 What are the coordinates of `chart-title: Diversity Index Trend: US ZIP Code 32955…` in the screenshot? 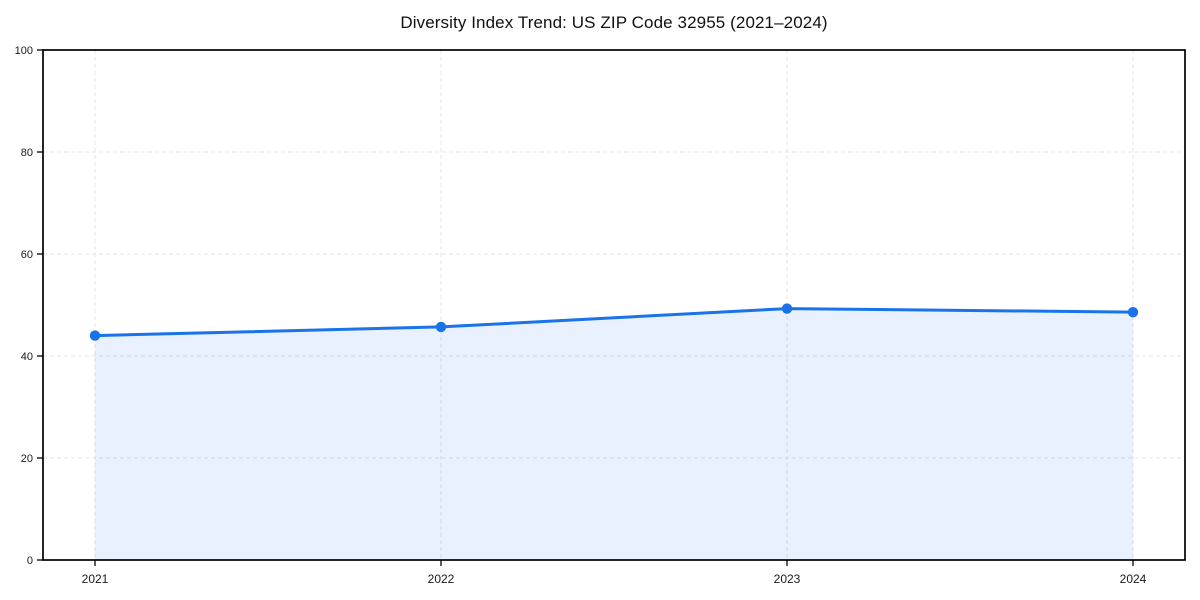 It's located at (614, 22).